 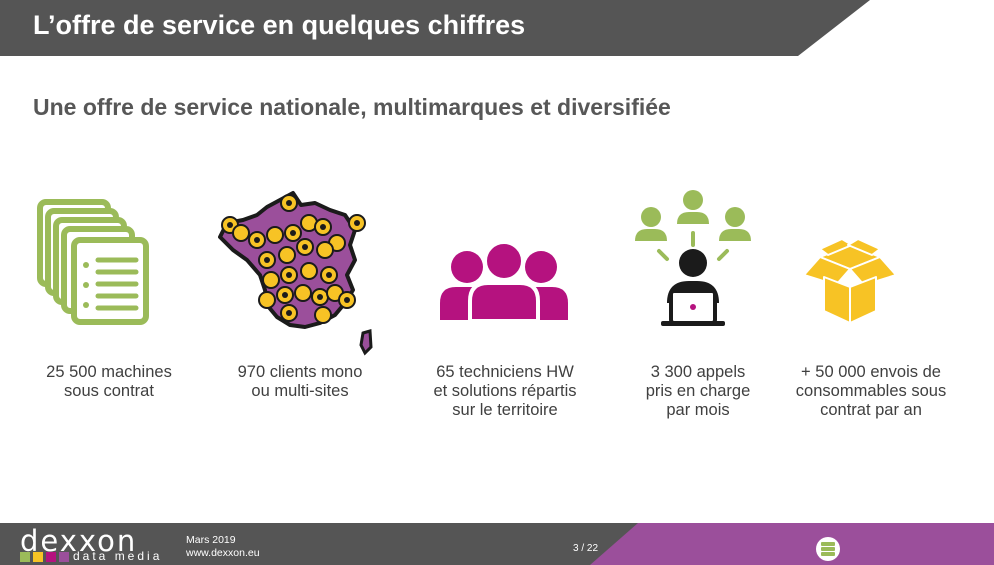 I want to click on stat-clients: 970 clients mono ou multi-sites, so click(x=300, y=305).